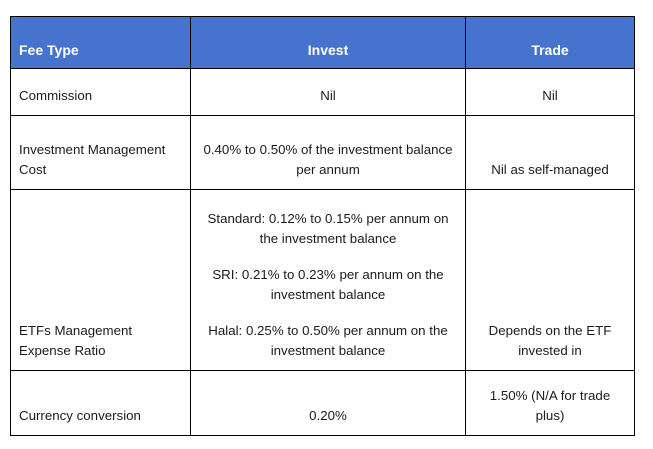 The width and height of the screenshot is (653, 449). Describe the element at coordinates (100, 403) in the screenshot. I see `cell-fee-type: Currency conversion` at that location.